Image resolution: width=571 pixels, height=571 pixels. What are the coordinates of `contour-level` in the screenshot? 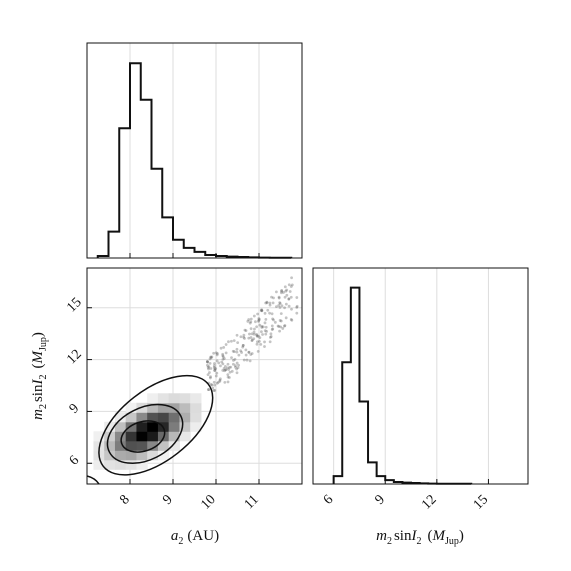 It's located at (156, 425).